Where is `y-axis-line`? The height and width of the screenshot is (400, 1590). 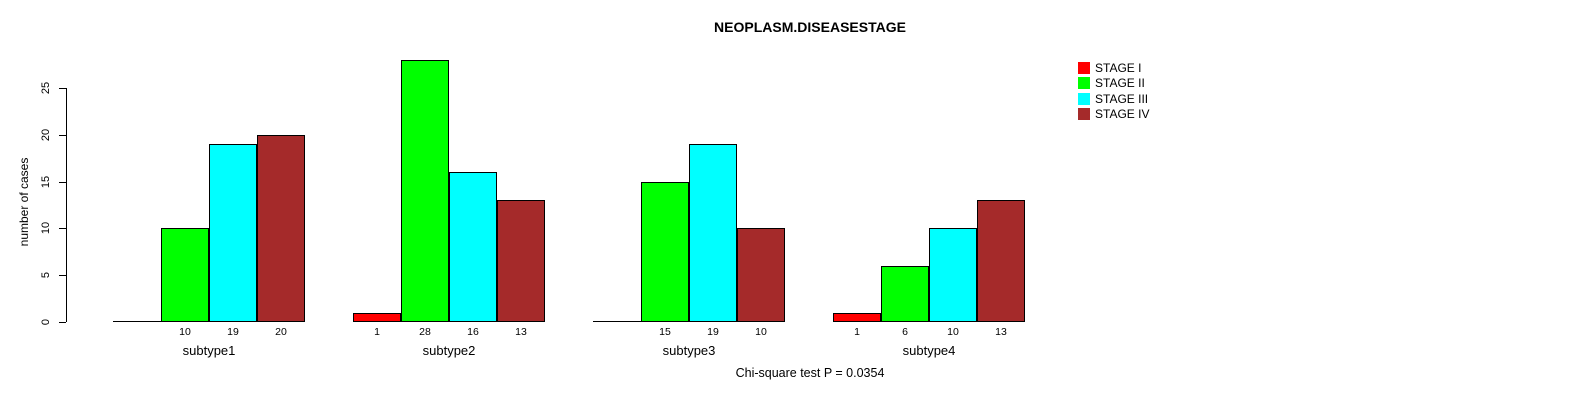
y-axis-line is located at coordinates (66, 205).